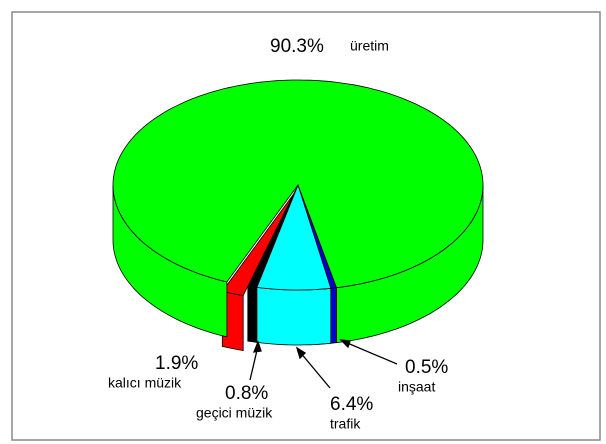 This screenshot has height=444, width=606. What do you see at coordinates (297, 46) in the screenshot?
I see `value-label: 90.3%` at bounding box center [297, 46].